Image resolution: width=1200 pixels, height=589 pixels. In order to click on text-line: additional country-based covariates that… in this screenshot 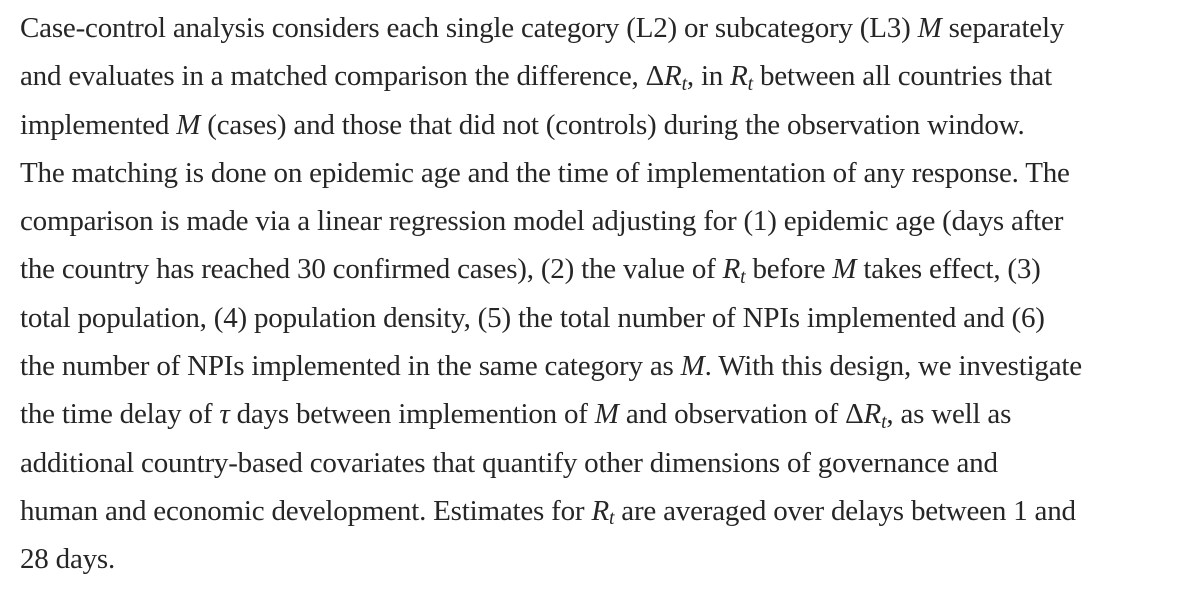, I will do `click(610, 463)`.